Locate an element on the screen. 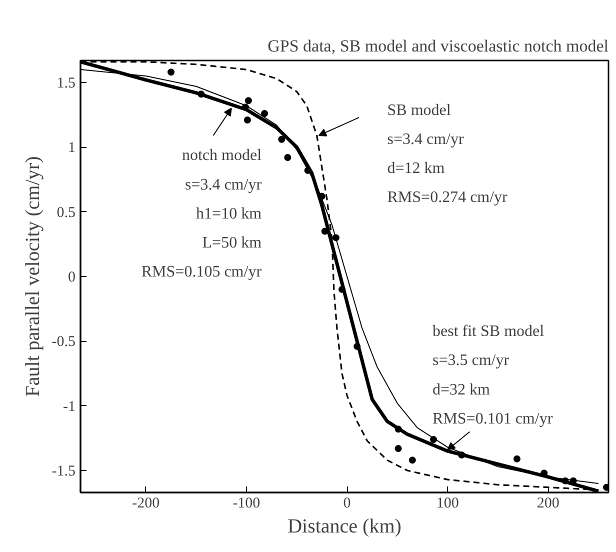  x-tick-label: 200 is located at coordinates (548, 504).